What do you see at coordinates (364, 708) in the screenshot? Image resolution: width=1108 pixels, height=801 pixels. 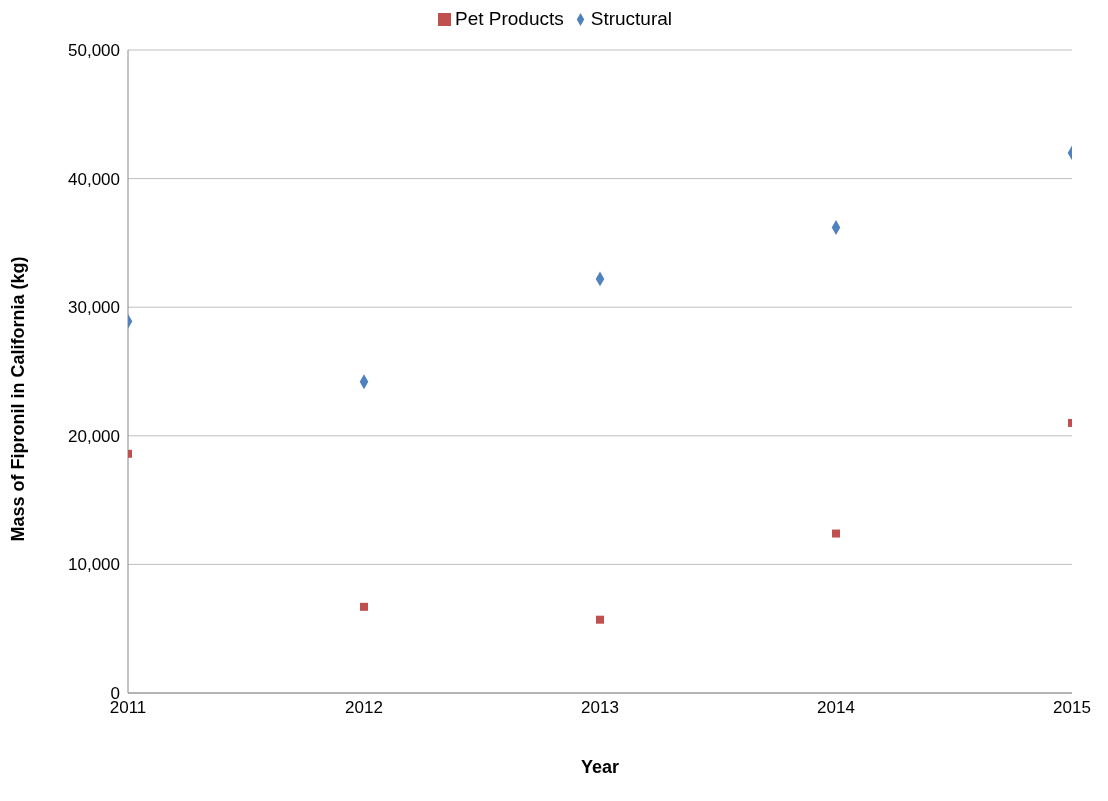 I see `x-tick-label: 2012` at bounding box center [364, 708].